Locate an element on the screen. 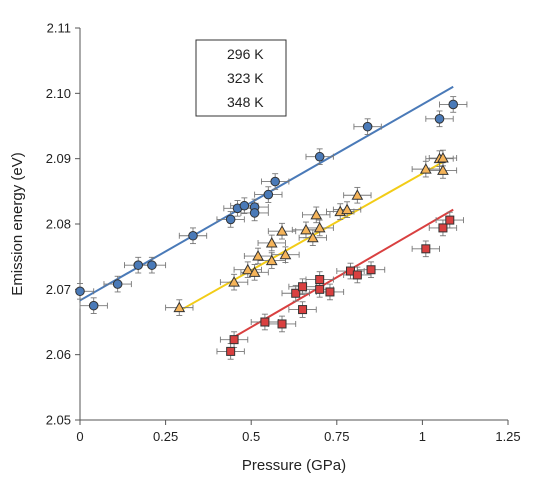 The image size is (536, 486). legend-box is located at coordinates (241, 78).